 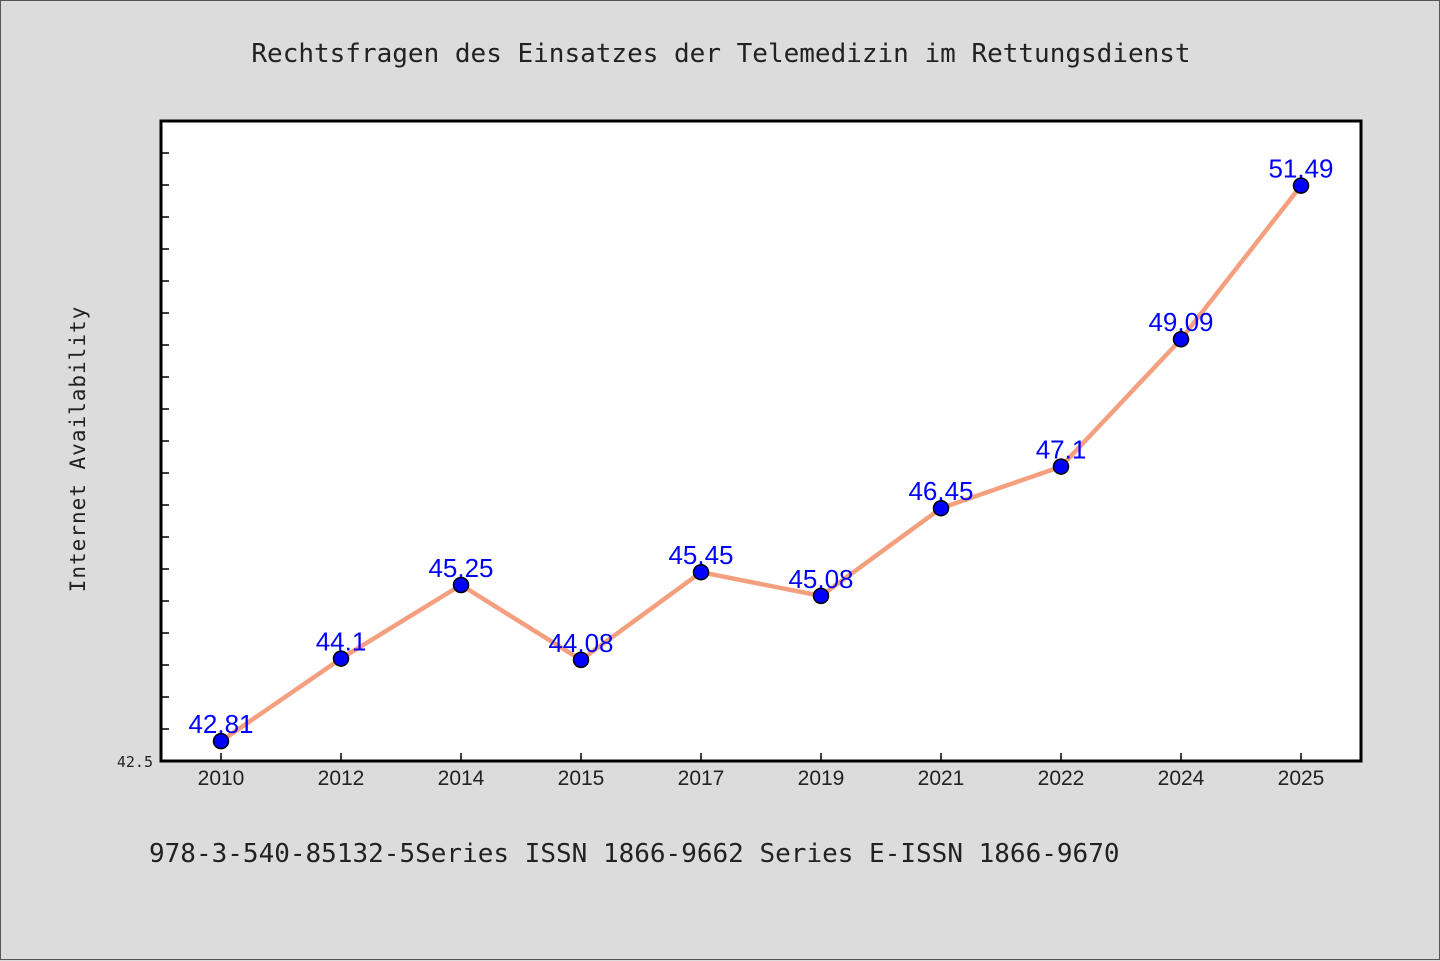 What do you see at coordinates (341, 642) in the screenshot?
I see `data-label: 44.1` at bounding box center [341, 642].